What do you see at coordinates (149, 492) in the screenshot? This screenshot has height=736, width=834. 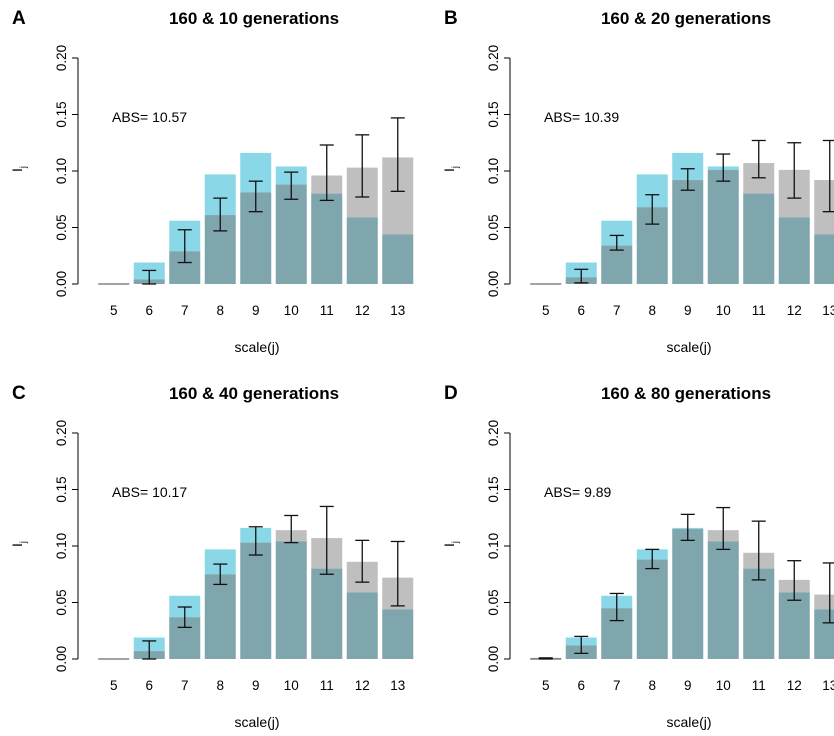 I see `abs-annotation: ABS= 10.17` at bounding box center [149, 492].